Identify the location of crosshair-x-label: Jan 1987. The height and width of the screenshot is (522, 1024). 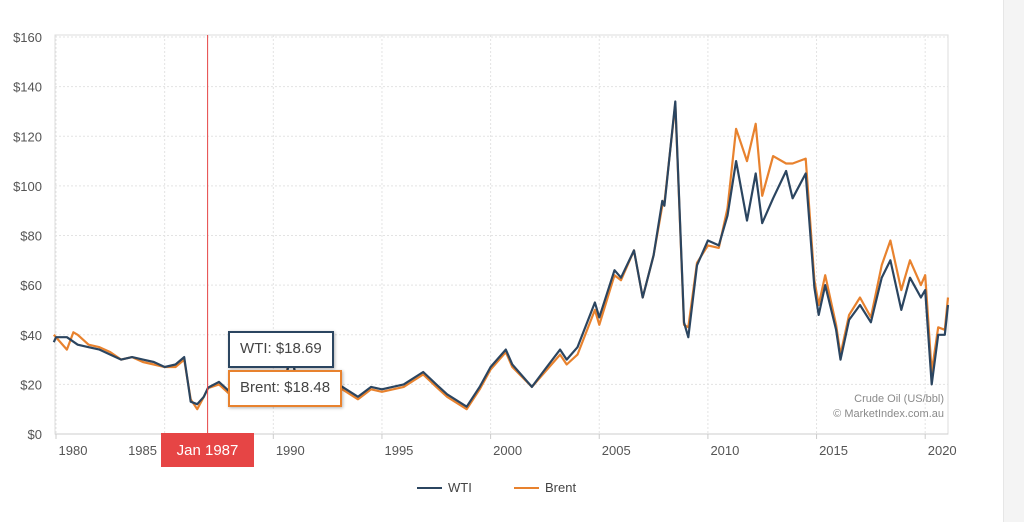
(207, 450).